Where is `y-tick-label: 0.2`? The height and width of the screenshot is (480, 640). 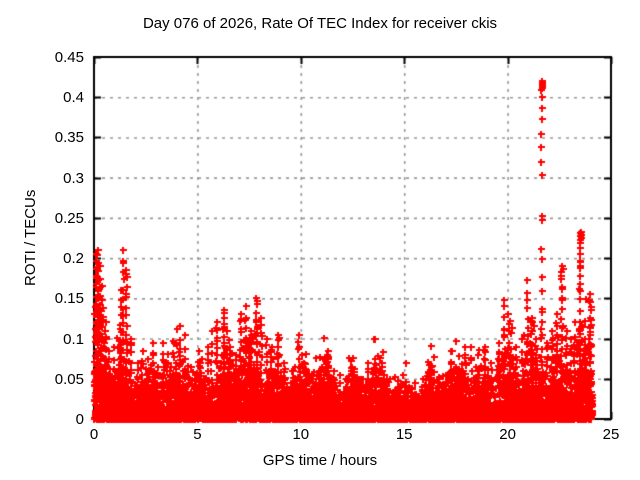 y-tick-label: 0.2 is located at coordinates (73, 259).